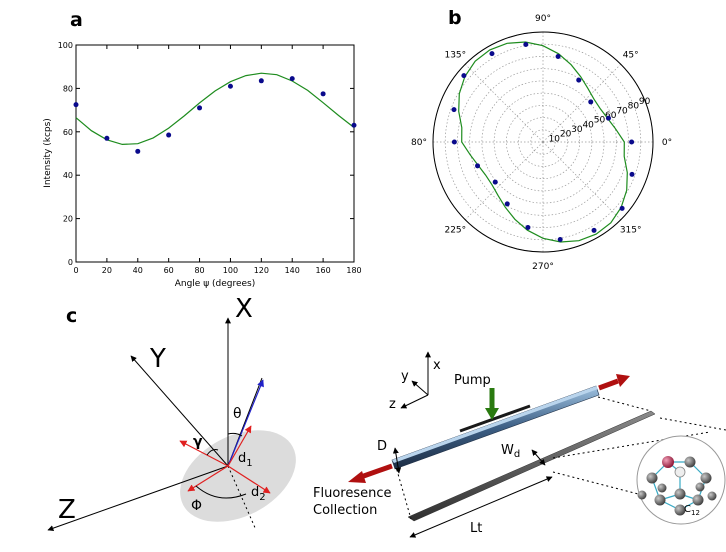 This screenshot has width=726, height=552. I want to click on wd-dotted-left, so click(601, 484).